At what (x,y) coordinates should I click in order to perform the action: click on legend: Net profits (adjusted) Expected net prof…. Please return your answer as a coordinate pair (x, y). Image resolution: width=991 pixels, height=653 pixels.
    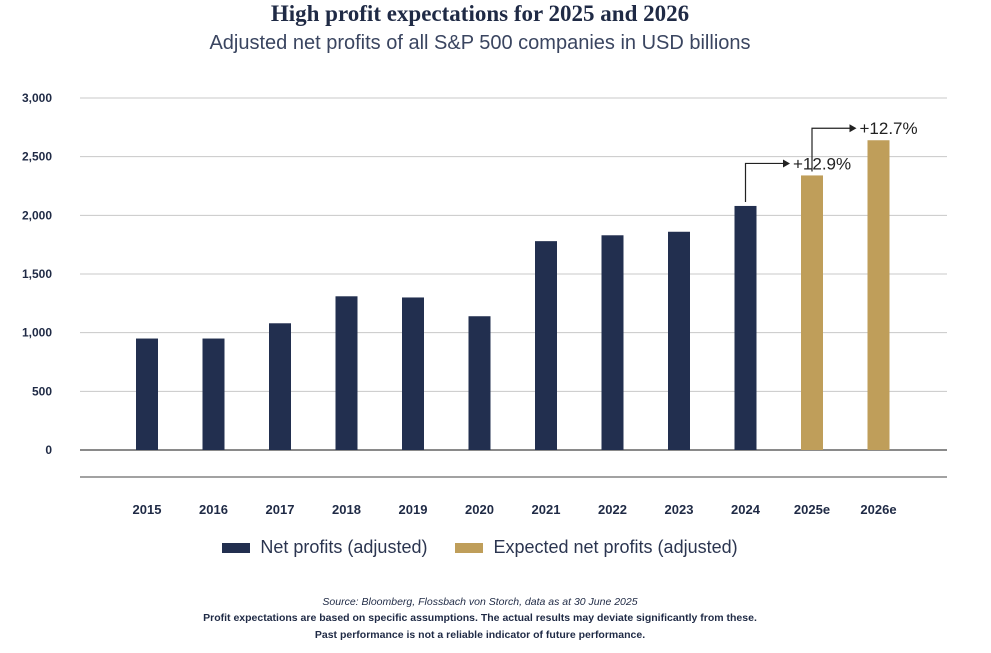
    Looking at the image, I should click on (480, 547).